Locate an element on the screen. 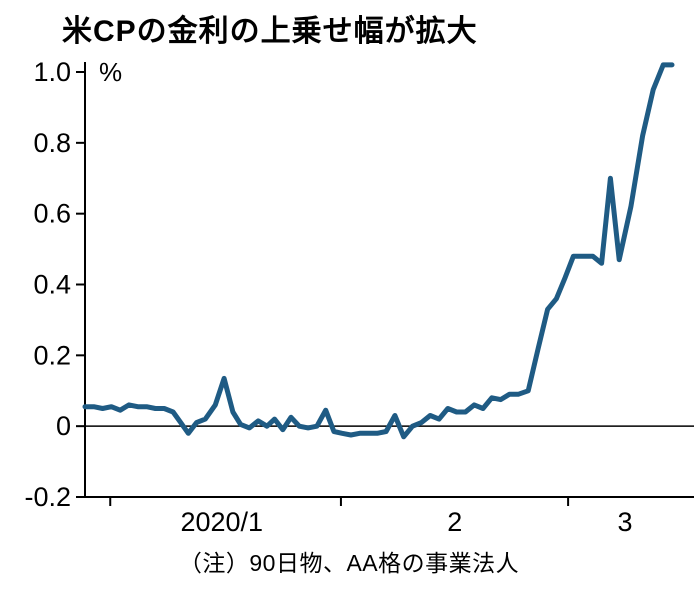  chart-note: （注）90日物、AA格の事業法人 is located at coordinates (349, 563).